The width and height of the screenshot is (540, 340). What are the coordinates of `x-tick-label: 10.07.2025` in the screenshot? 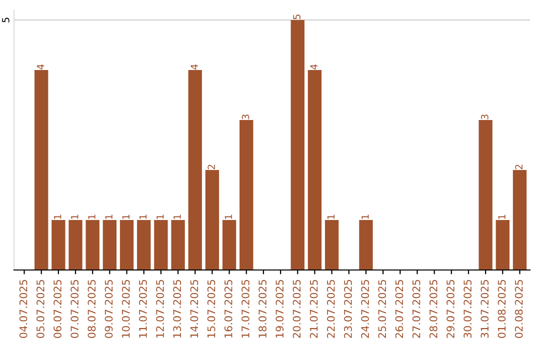 It's located at (126, 309).